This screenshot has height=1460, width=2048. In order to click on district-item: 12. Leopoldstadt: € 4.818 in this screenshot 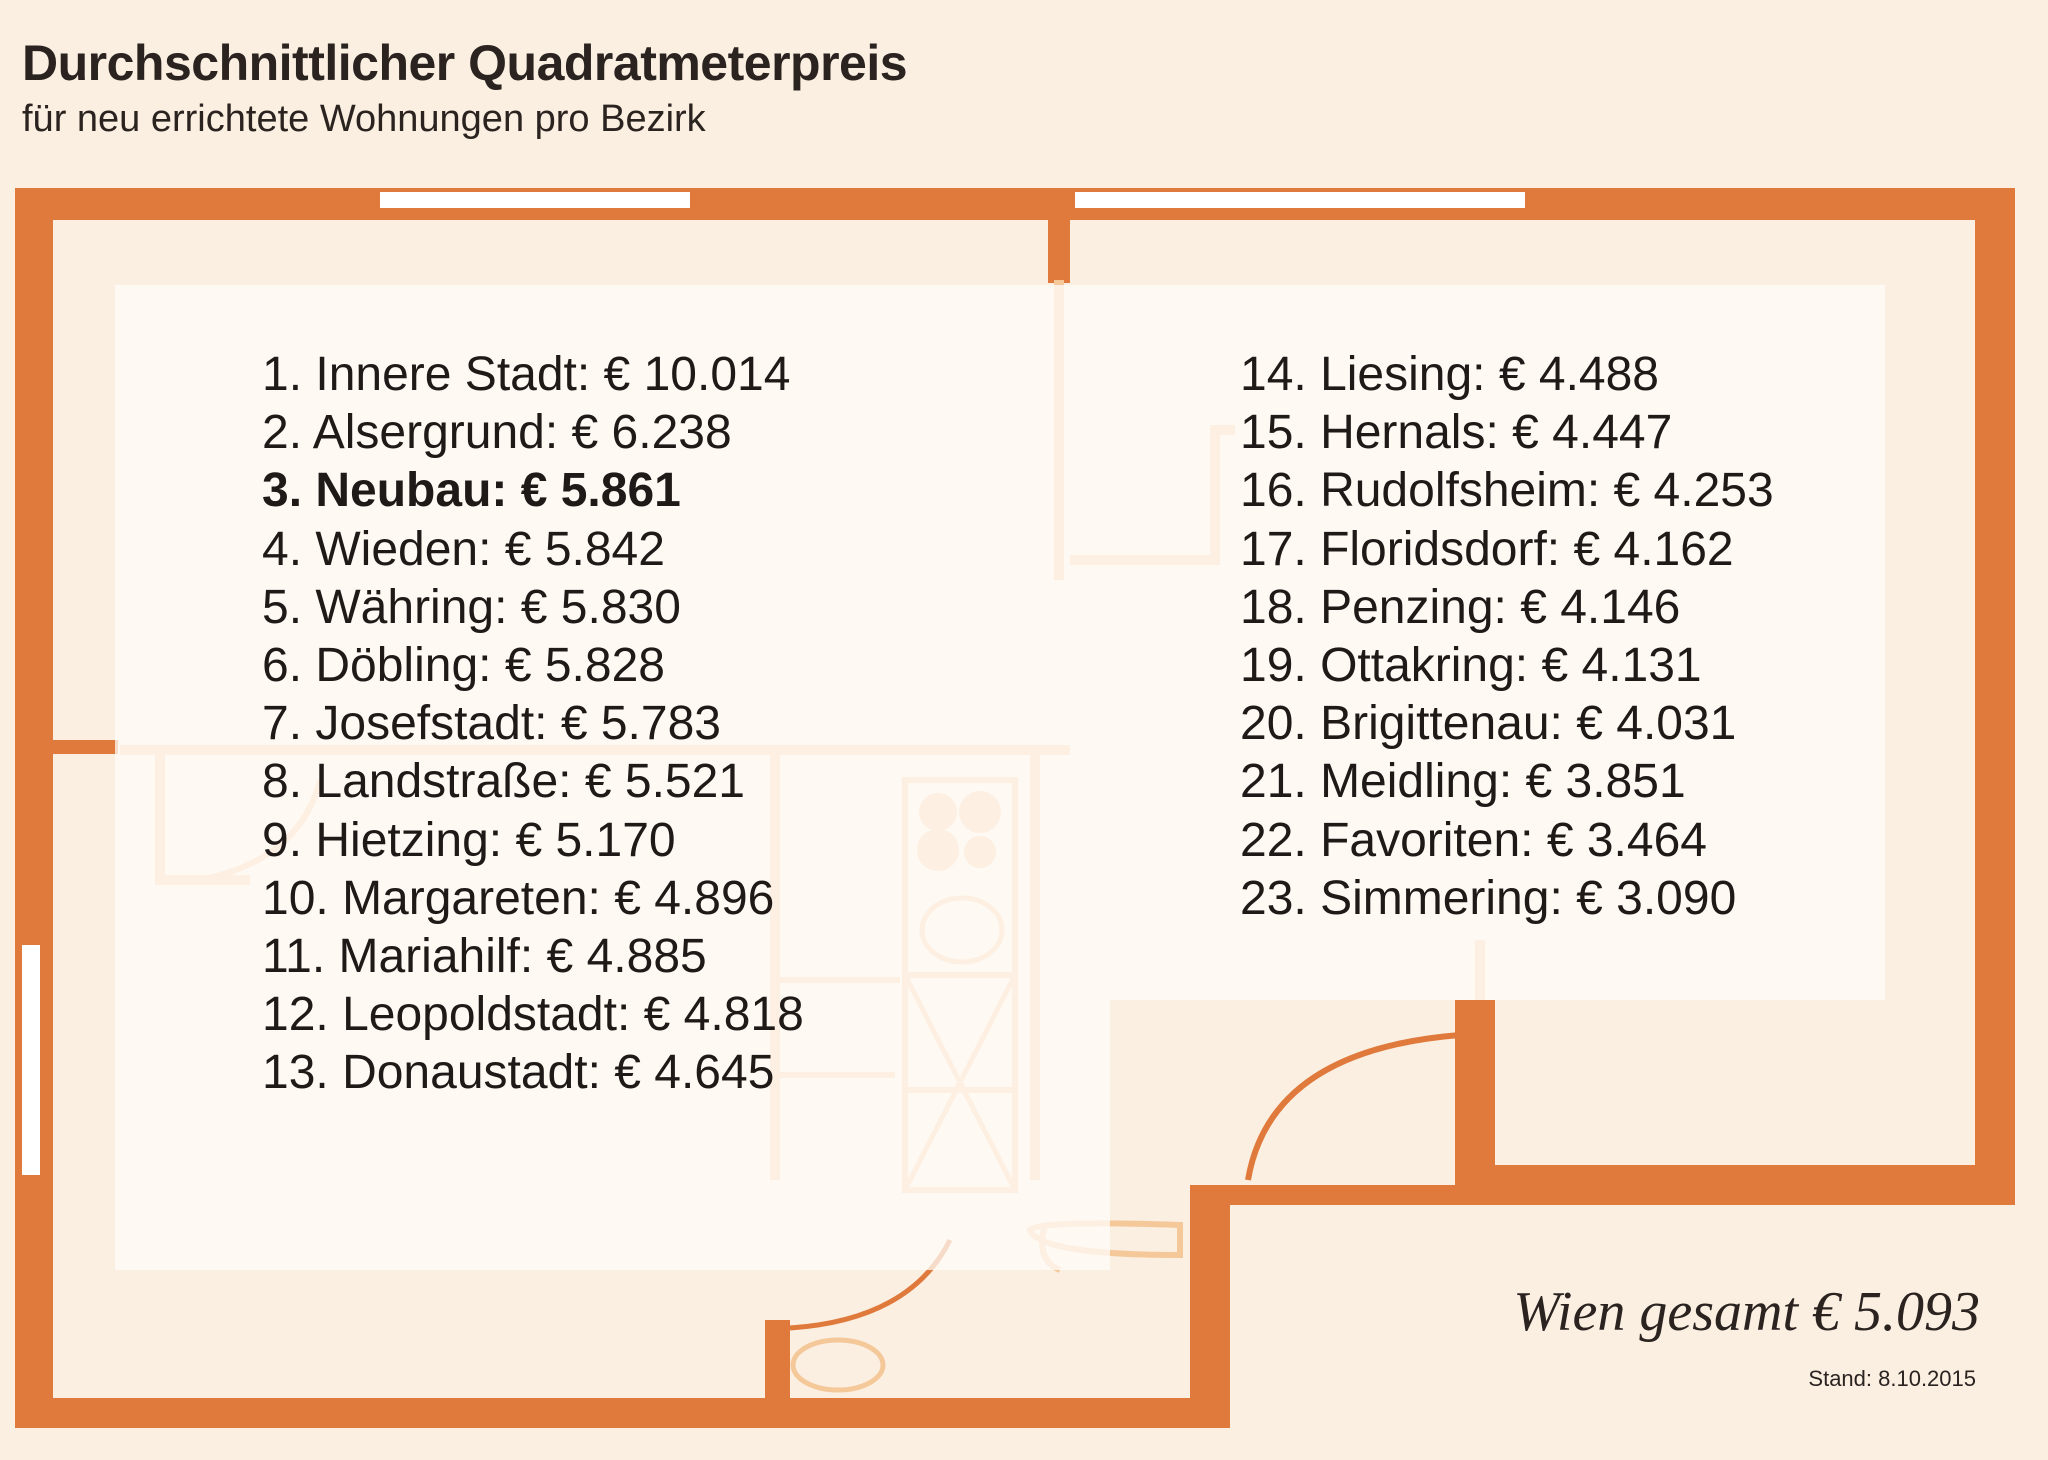, I will do `click(533, 1015)`.